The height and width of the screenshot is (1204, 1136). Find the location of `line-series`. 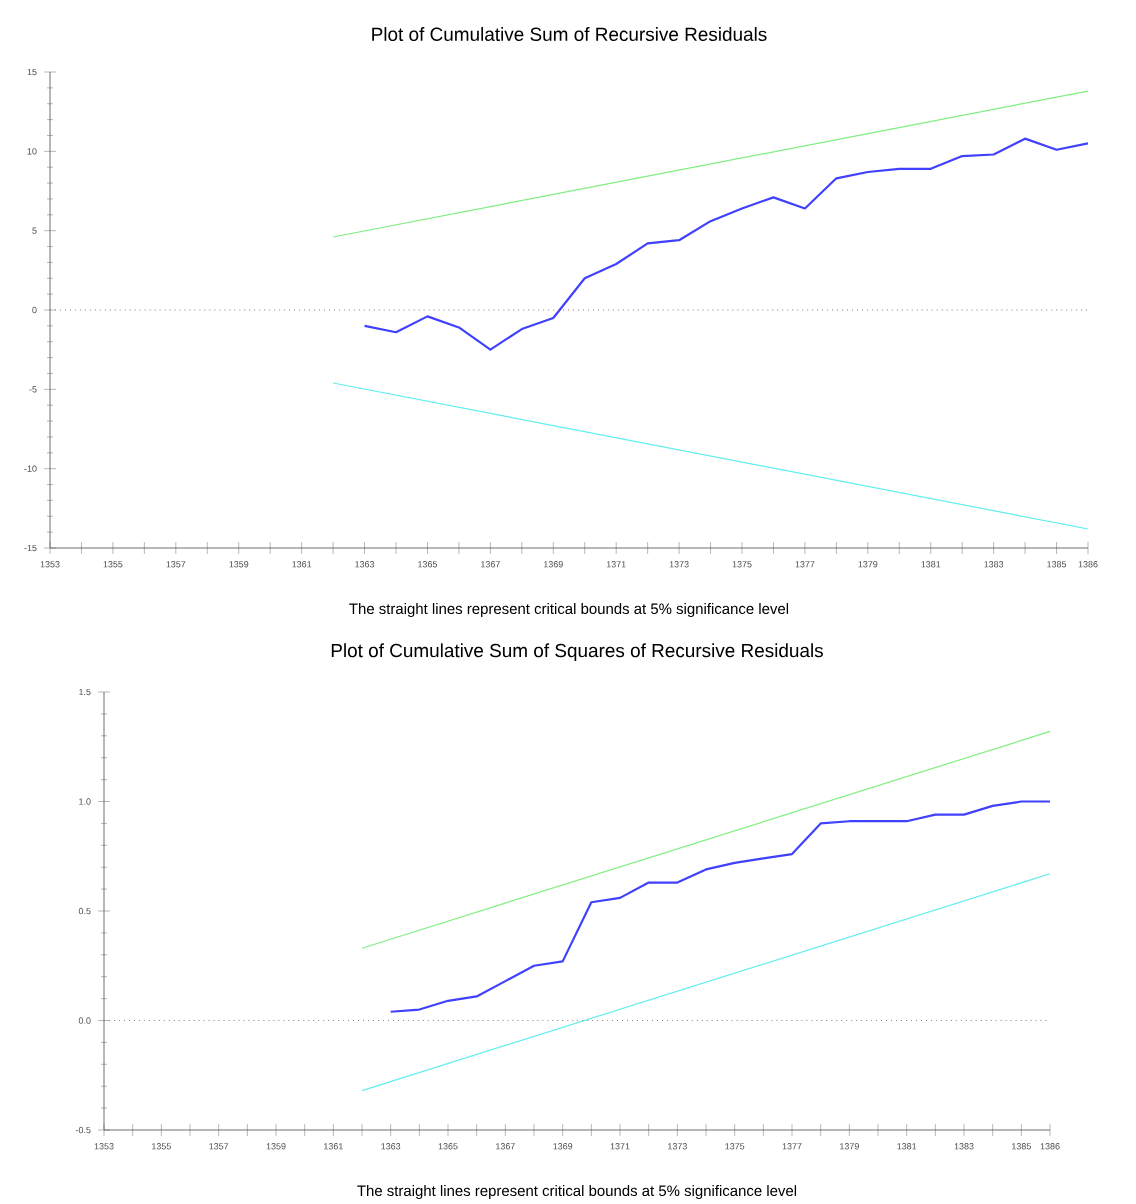

line-series is located at coordinates (726, 244).